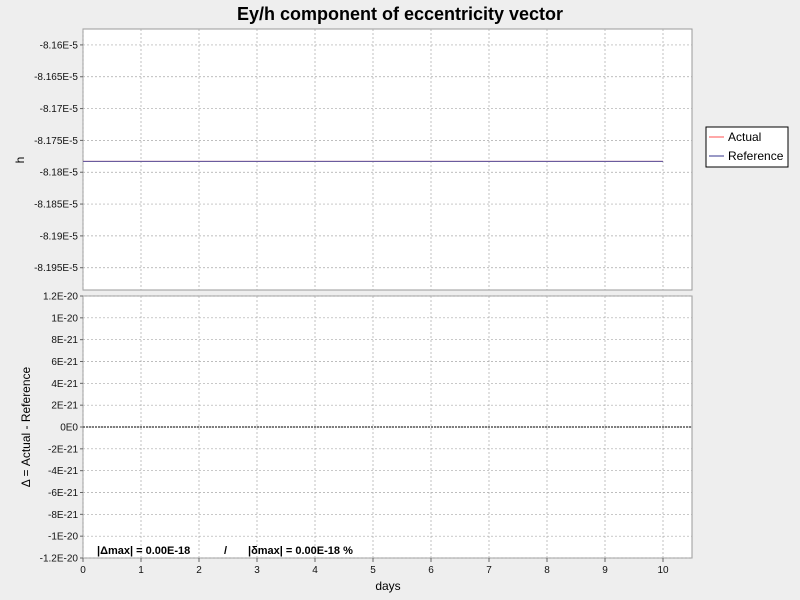  Describe the element at coordinates (756, 156) in the screenshot. I see `legend-label-reference: Reference` at that location.